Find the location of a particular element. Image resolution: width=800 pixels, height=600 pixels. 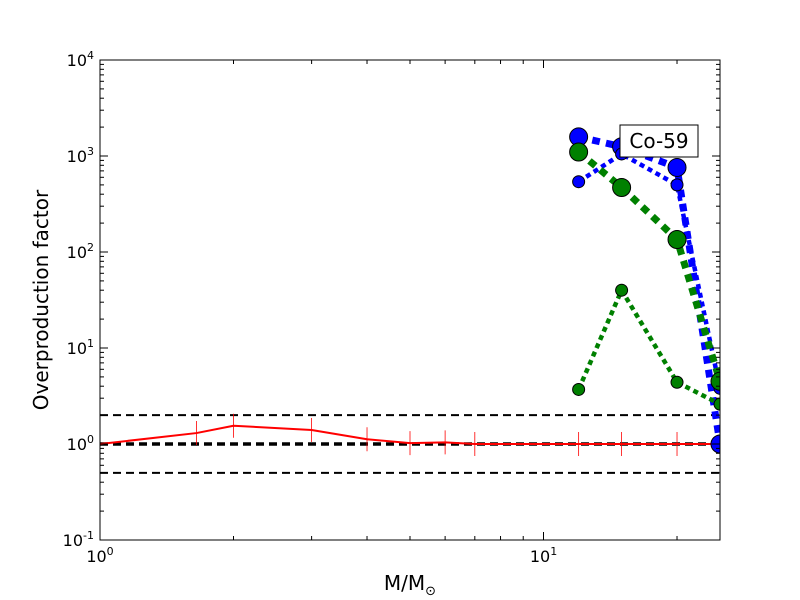

x-tick-label-exp-2: 1 is located at coordinates (553, 551).